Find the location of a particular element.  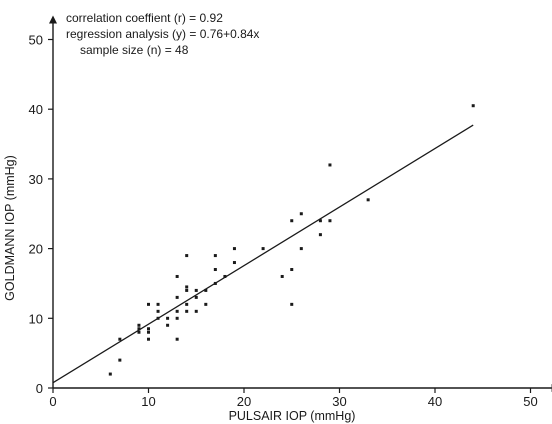

x-tick-label: 30 is located at coordinates (339, 401).